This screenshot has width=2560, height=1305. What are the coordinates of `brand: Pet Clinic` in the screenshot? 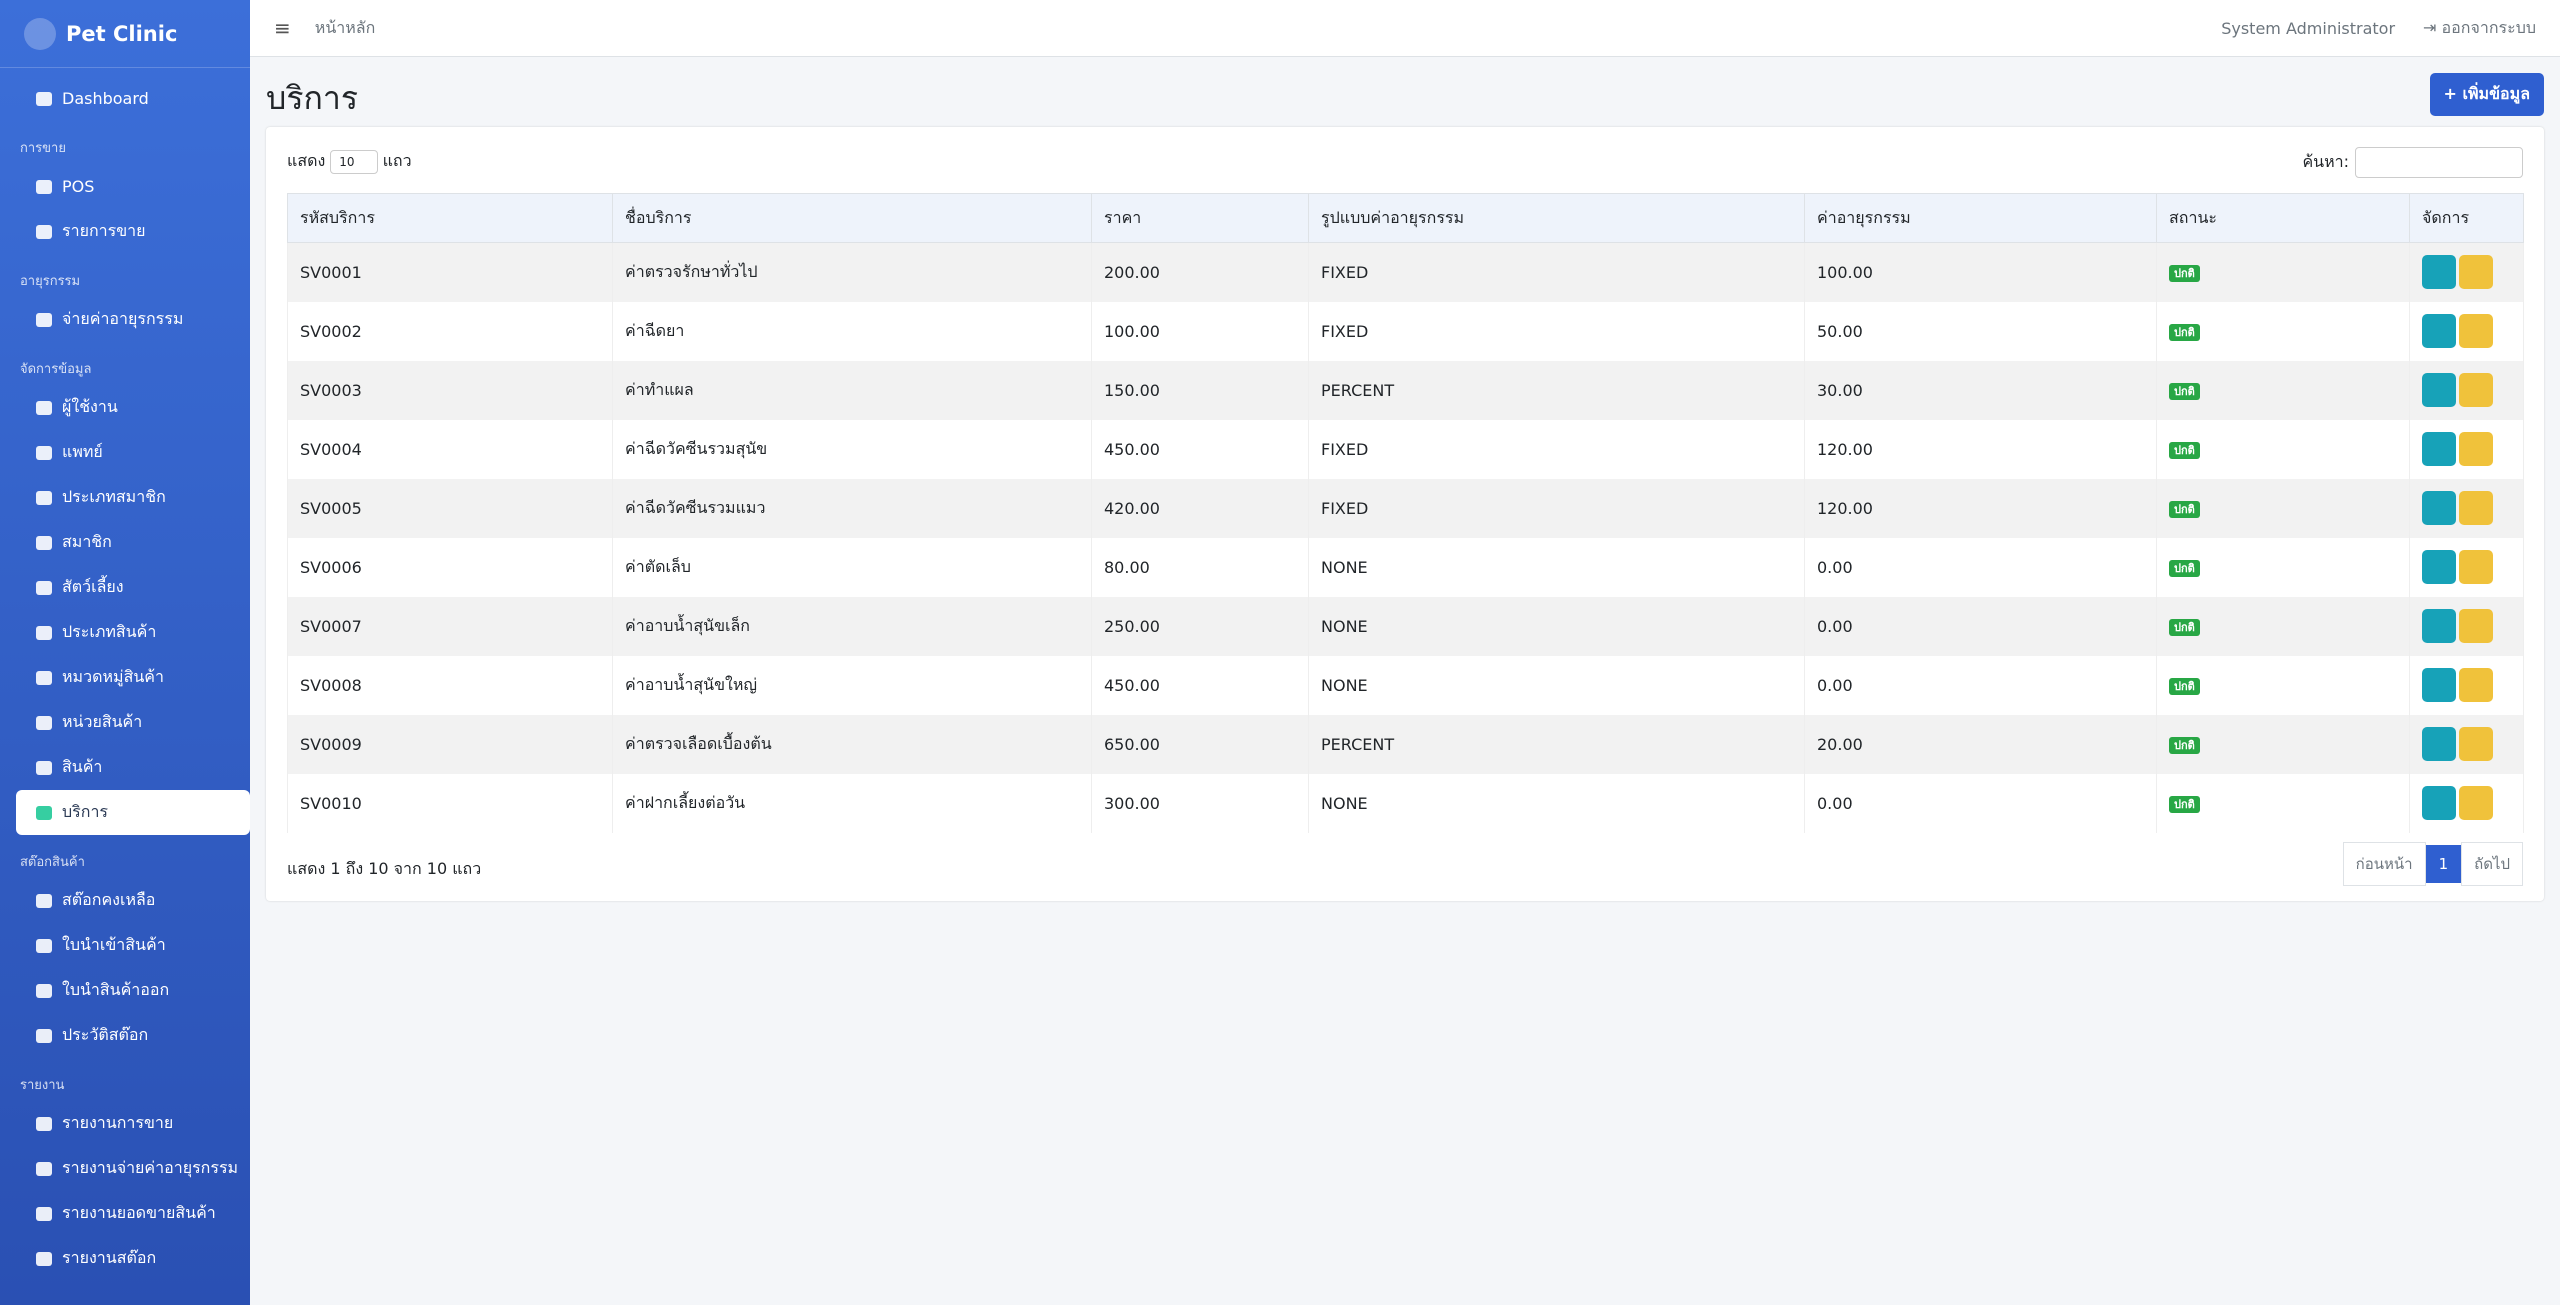 It's located at (125, 34).